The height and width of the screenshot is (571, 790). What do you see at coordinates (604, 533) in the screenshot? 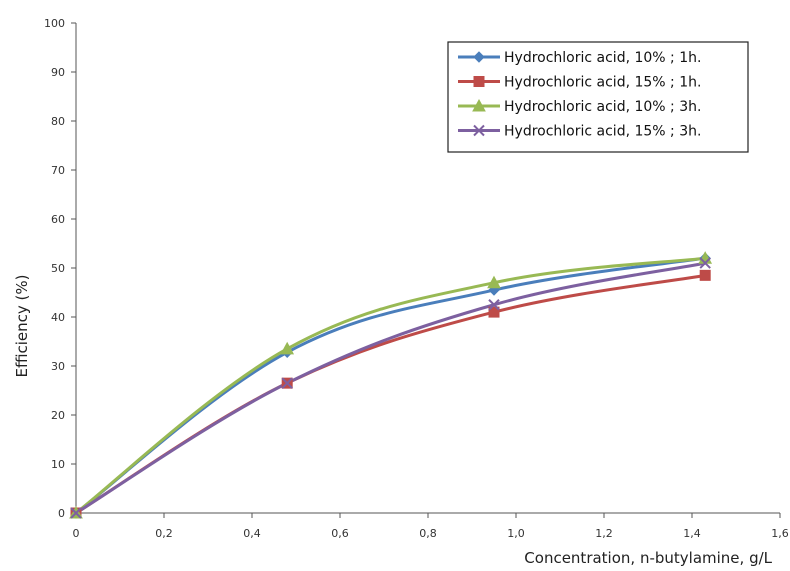
I see `x-tick-label: 1,2` at bounding box center [604, 533].